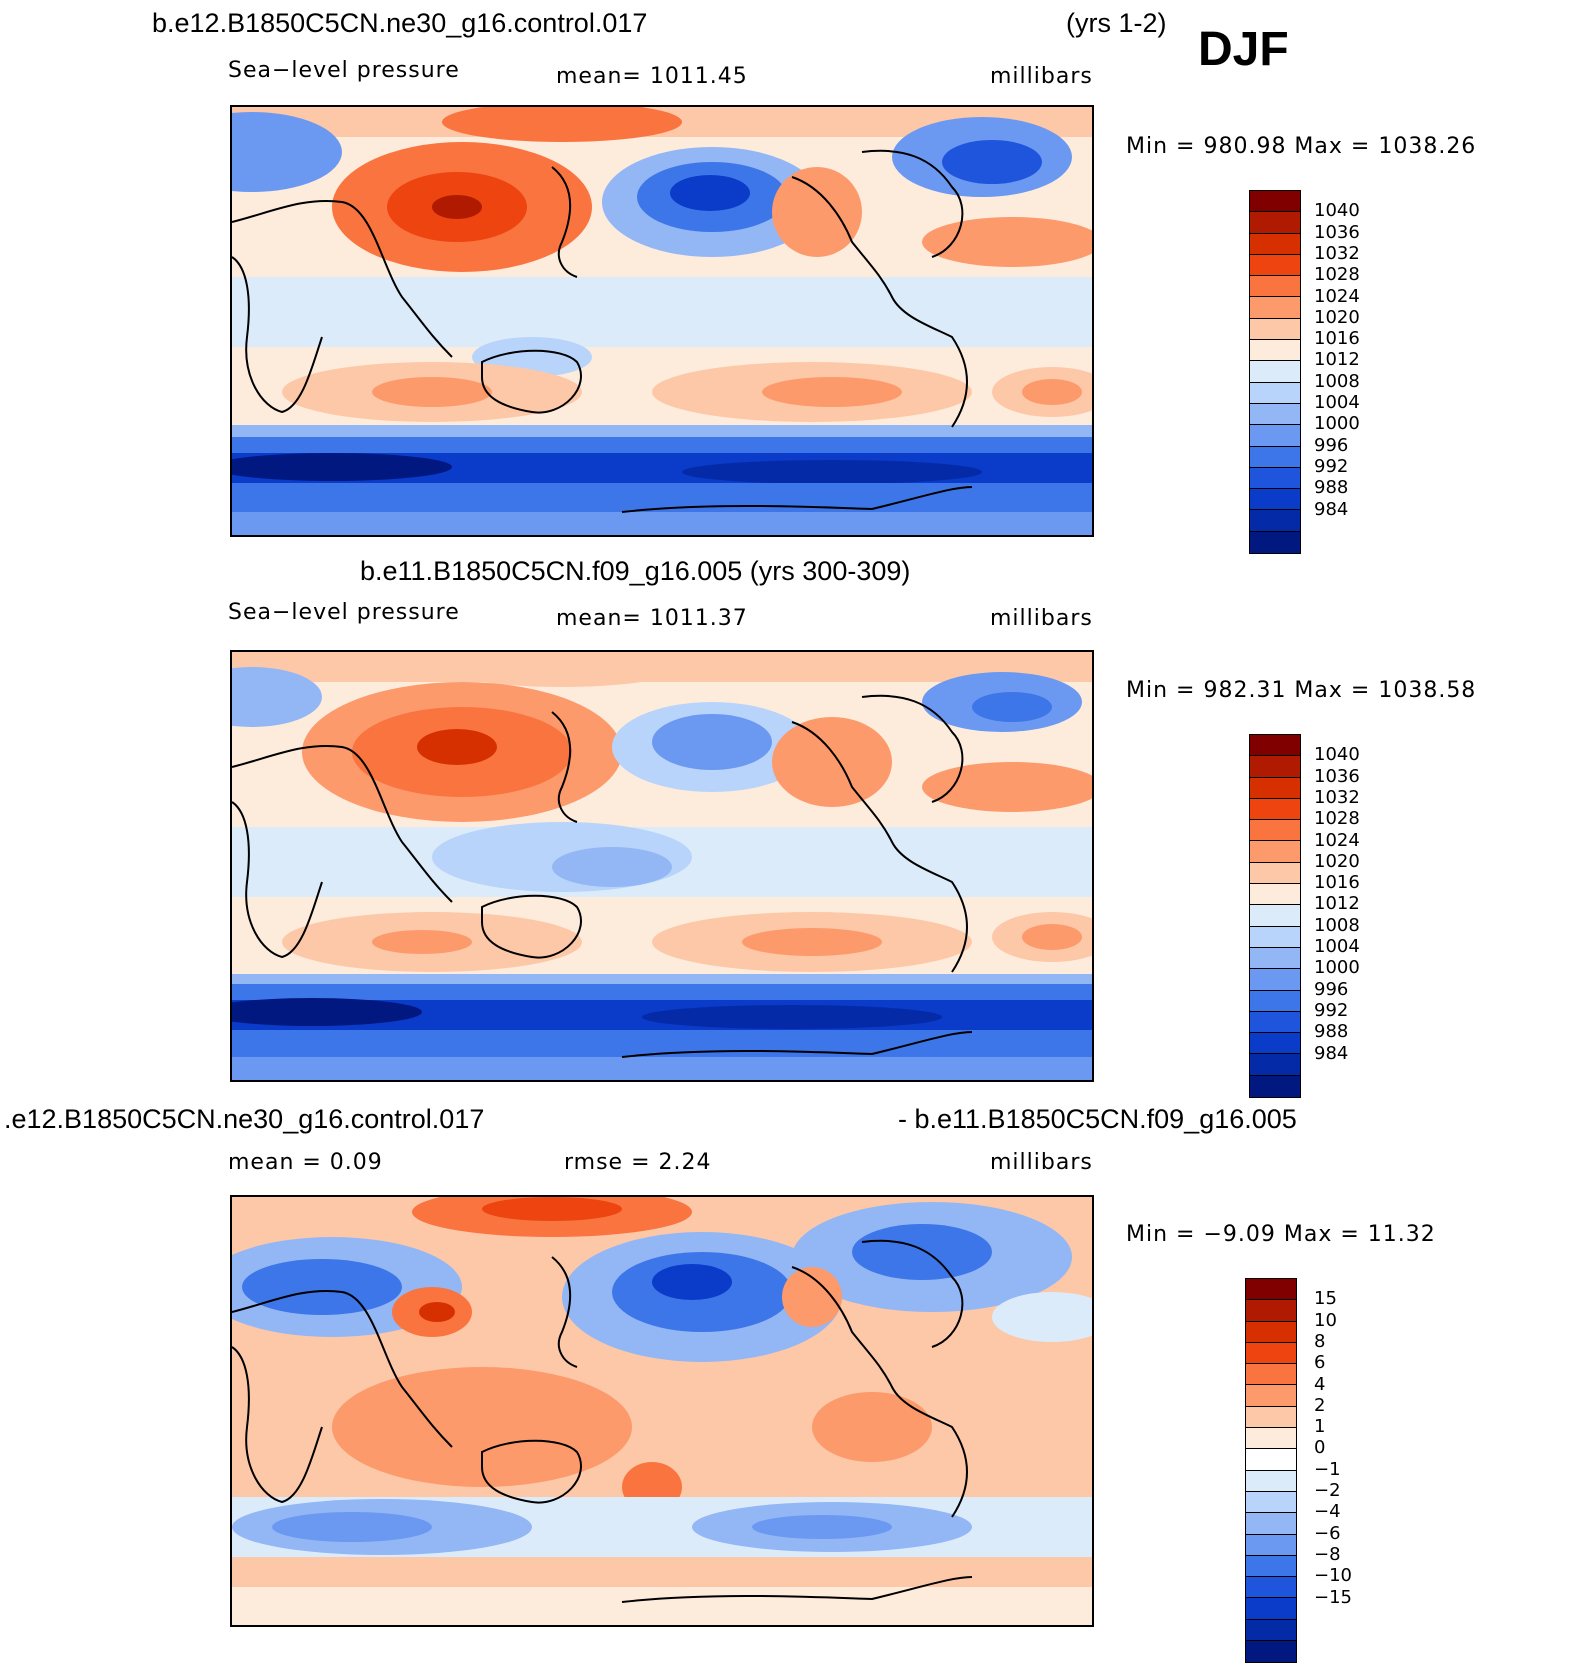 Image resolution: width=1594 pixels, height=1663 pixels. I want to click on panel-3-mean: mean = 0.09, so click(305, 1162).